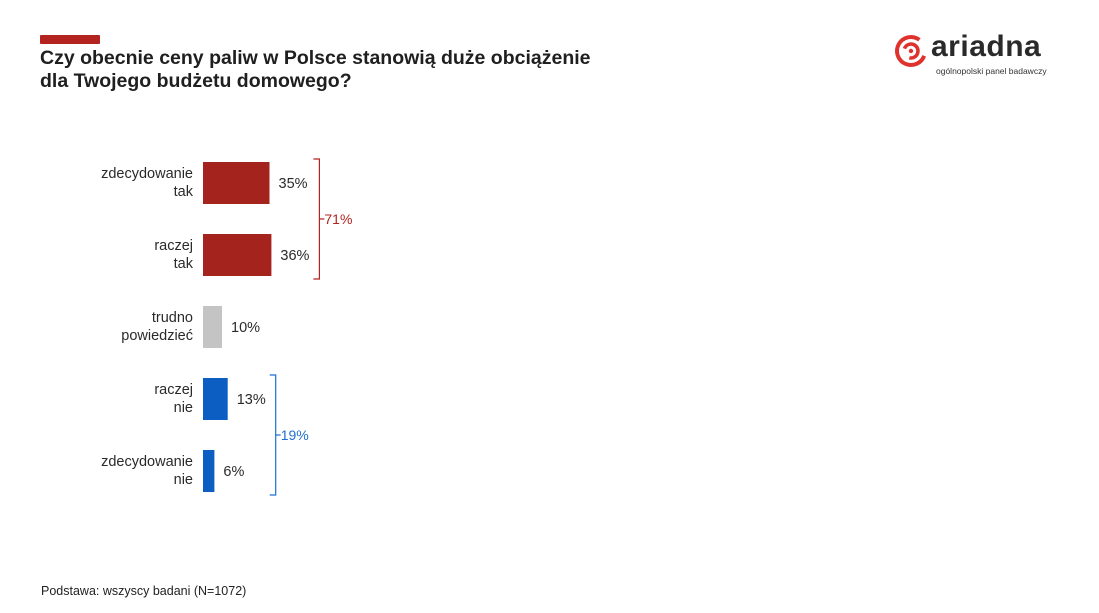 The height and width of the screenshot is (613, 1099). Describe the element at coordinates (173, 399) in the screenshot. I see `category-label-3: raczej nie` at that location.